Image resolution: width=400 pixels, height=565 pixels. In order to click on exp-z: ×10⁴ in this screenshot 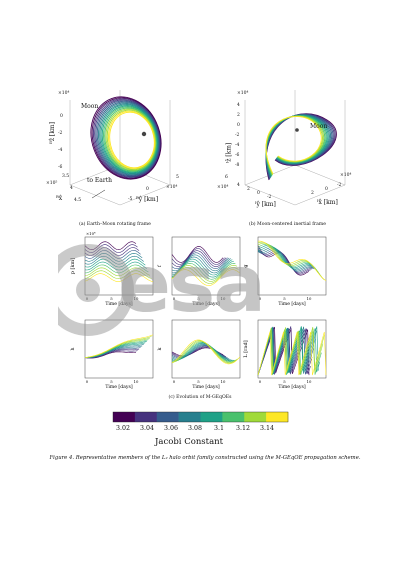, I will do `click(64, 93)`.